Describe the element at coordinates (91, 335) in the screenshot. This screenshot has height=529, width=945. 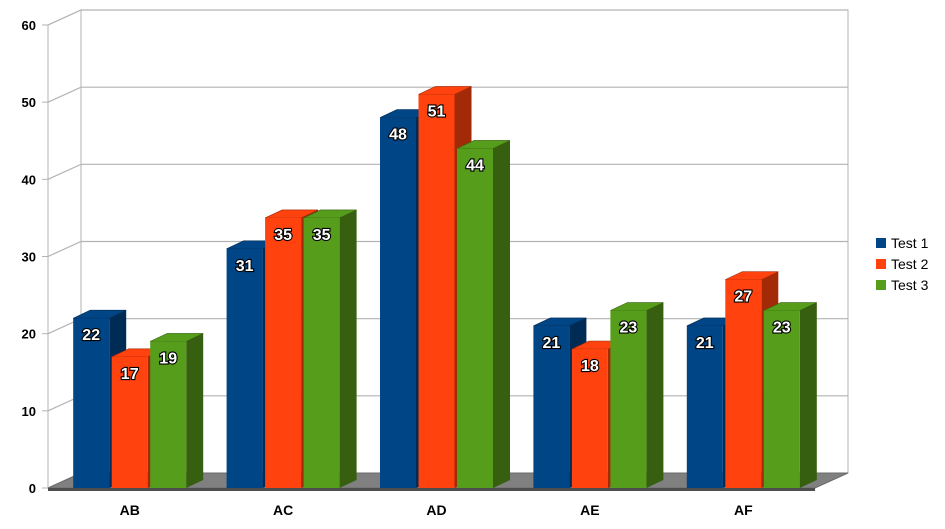
I see `data-label: 22` at that location.